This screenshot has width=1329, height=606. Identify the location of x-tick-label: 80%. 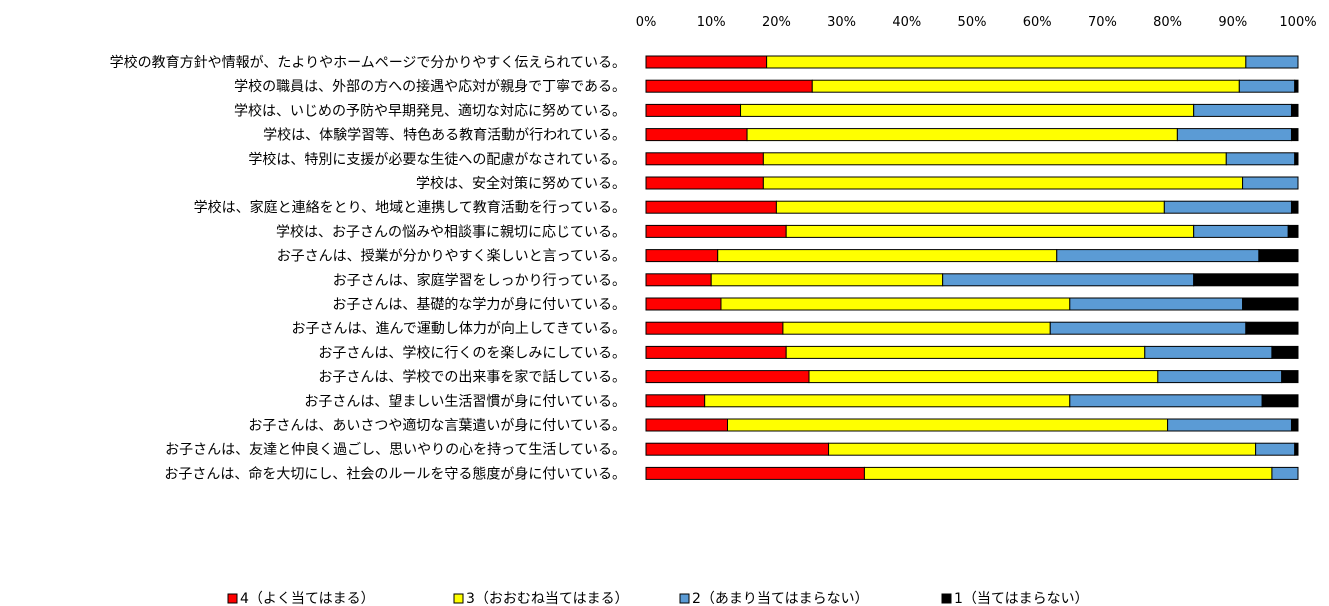
(1167, 22).